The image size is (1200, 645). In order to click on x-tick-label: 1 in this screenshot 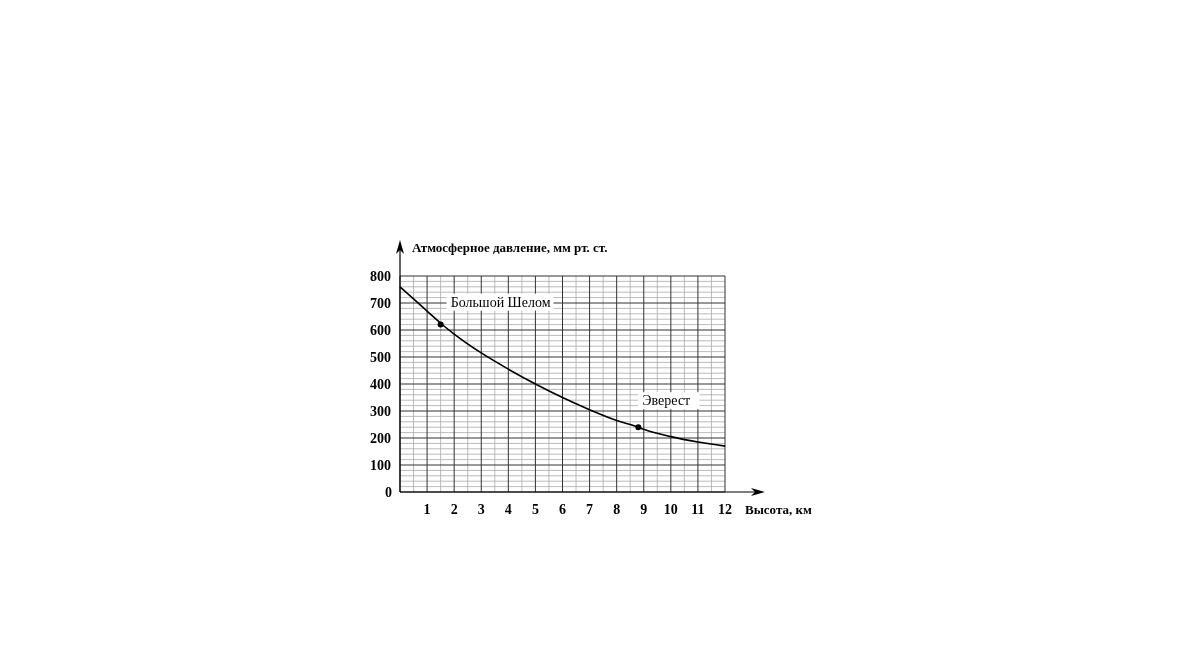, I will do `click(427, 509)`.